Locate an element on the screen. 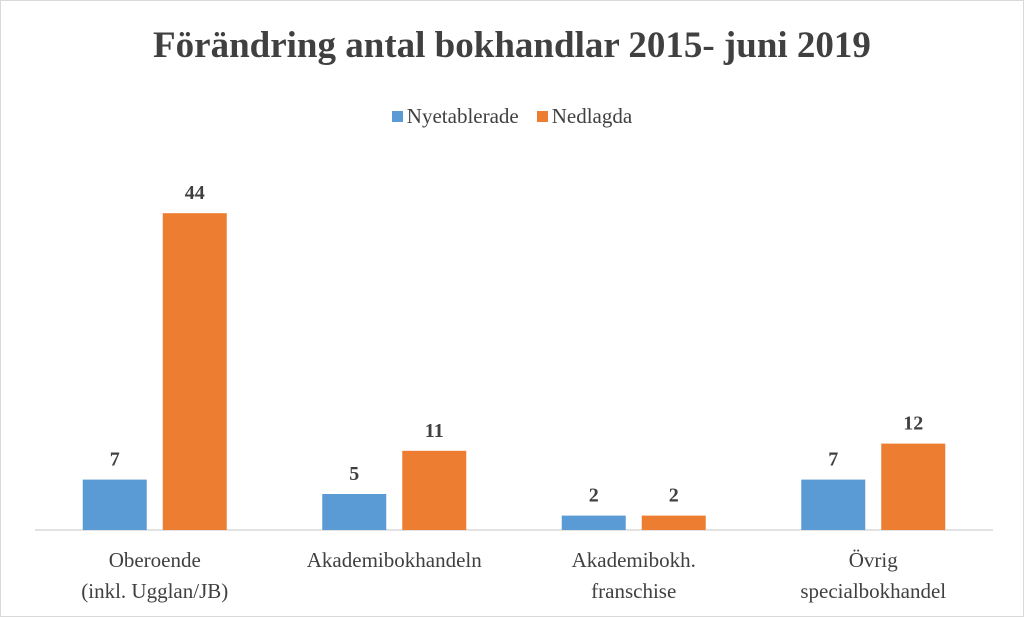 The height and width of the screenshot is (617, 1024). data-label-nyetablerade-1: 5 is located at coordinates (354, 474).